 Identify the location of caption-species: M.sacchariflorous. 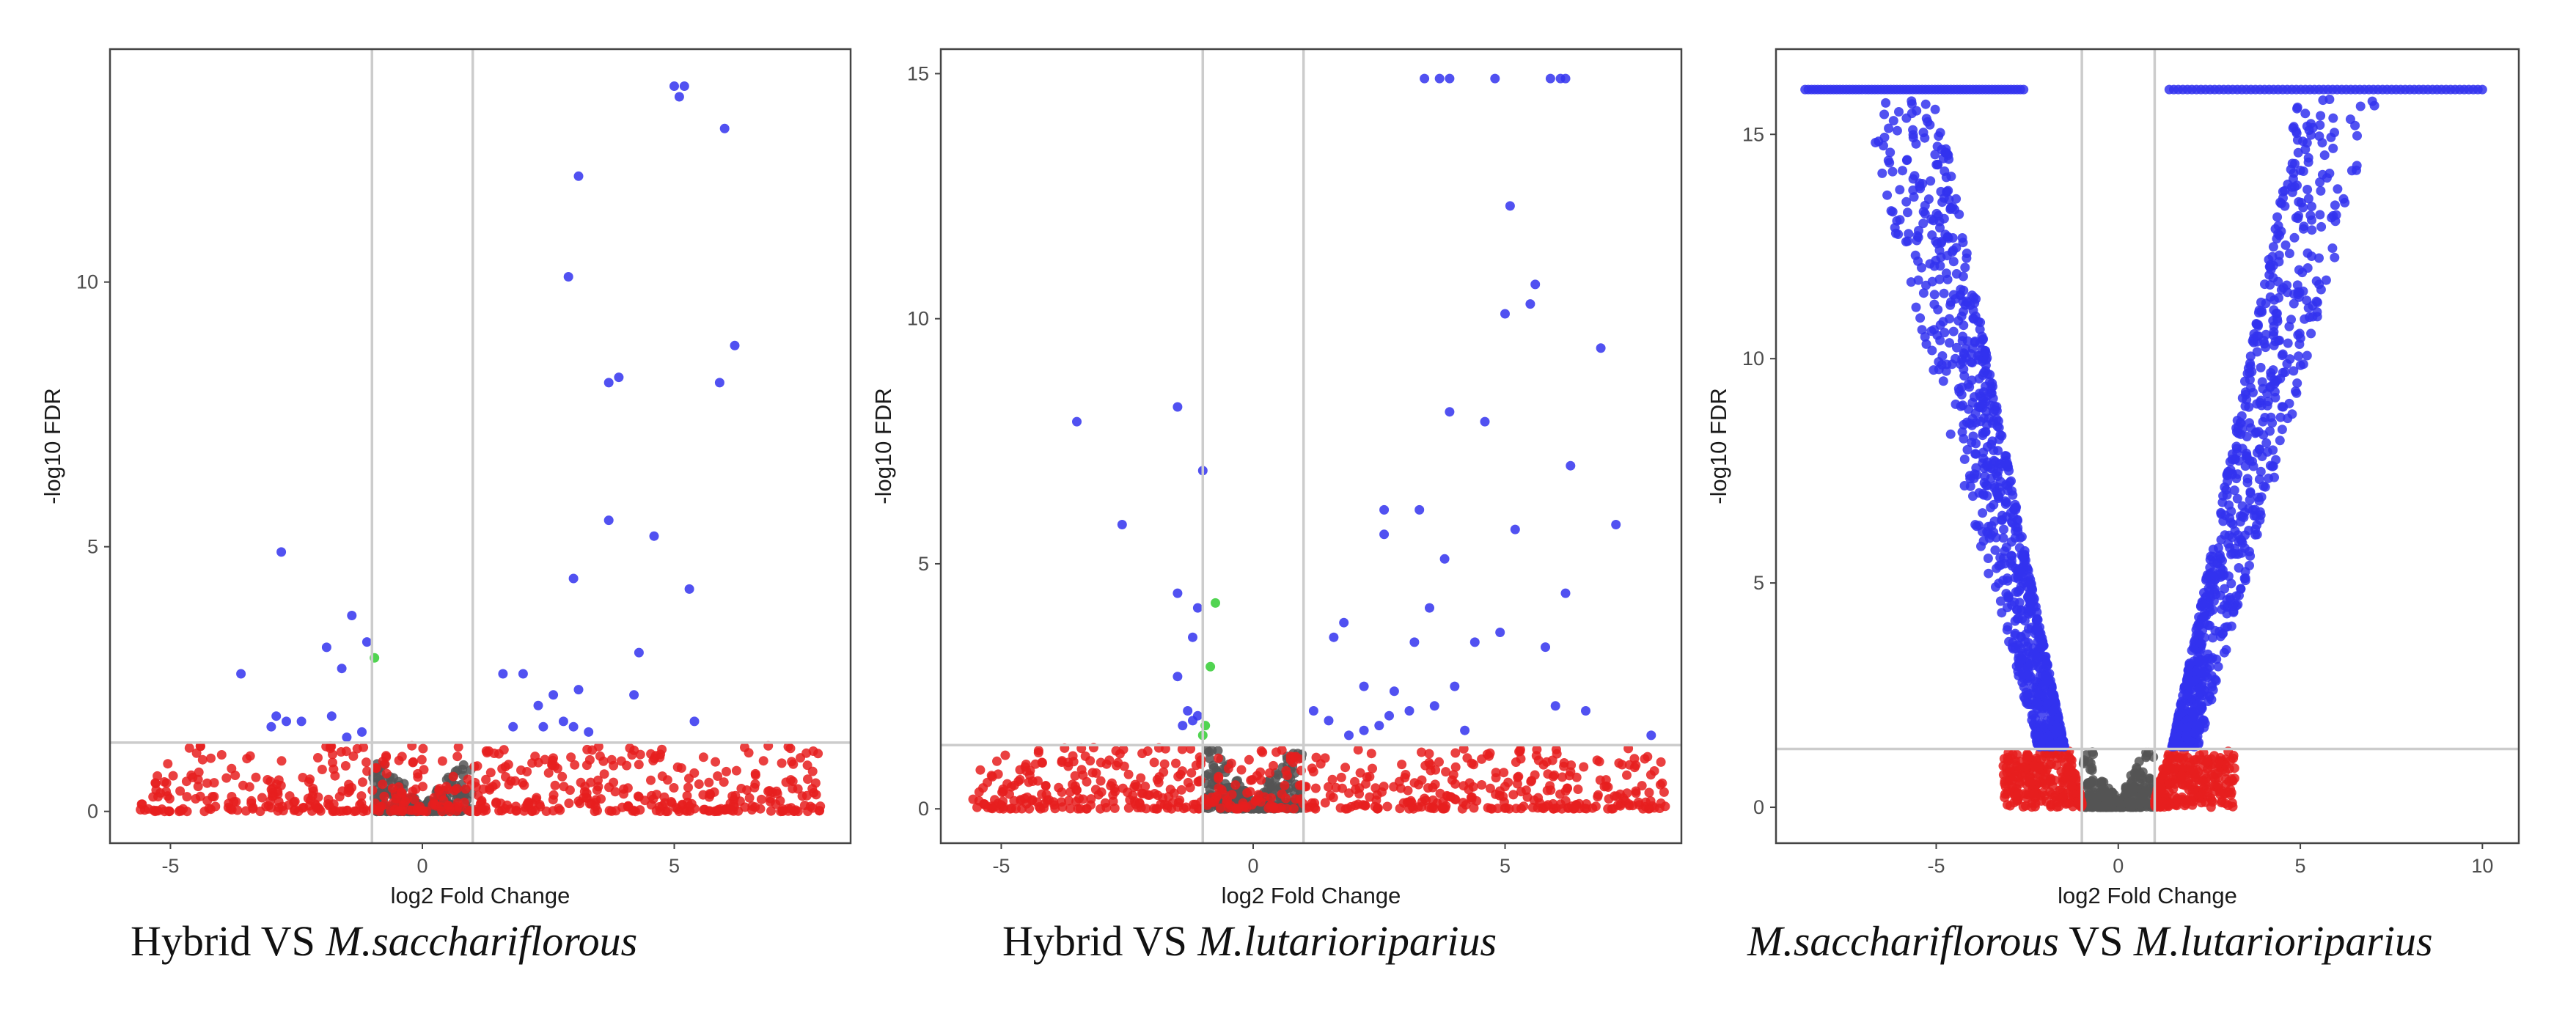
(482, 941).